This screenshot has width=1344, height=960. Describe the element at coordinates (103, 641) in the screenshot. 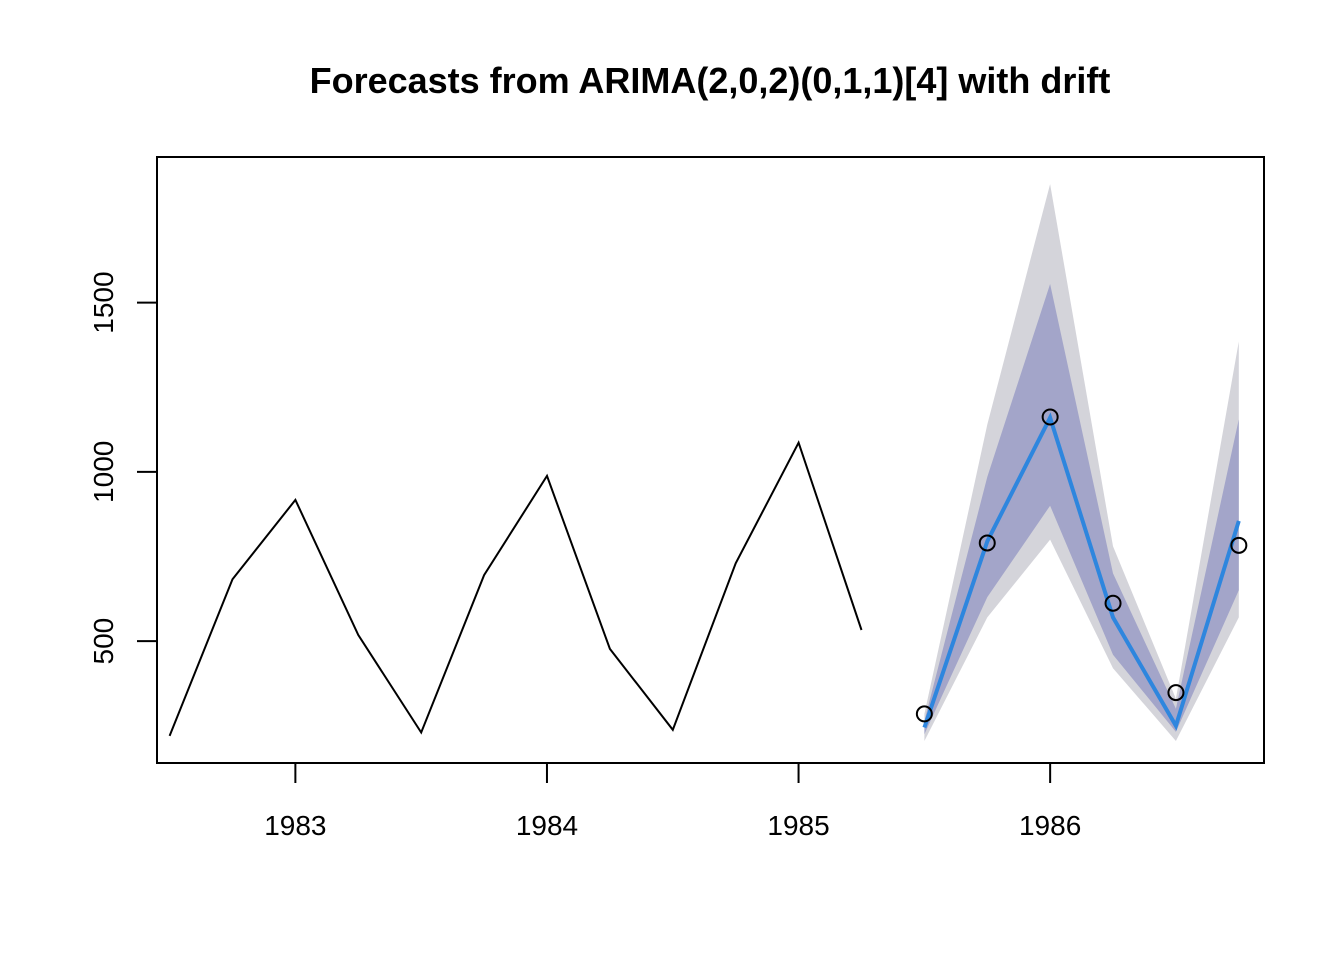

I see `y-tick-label: 500` at that location.